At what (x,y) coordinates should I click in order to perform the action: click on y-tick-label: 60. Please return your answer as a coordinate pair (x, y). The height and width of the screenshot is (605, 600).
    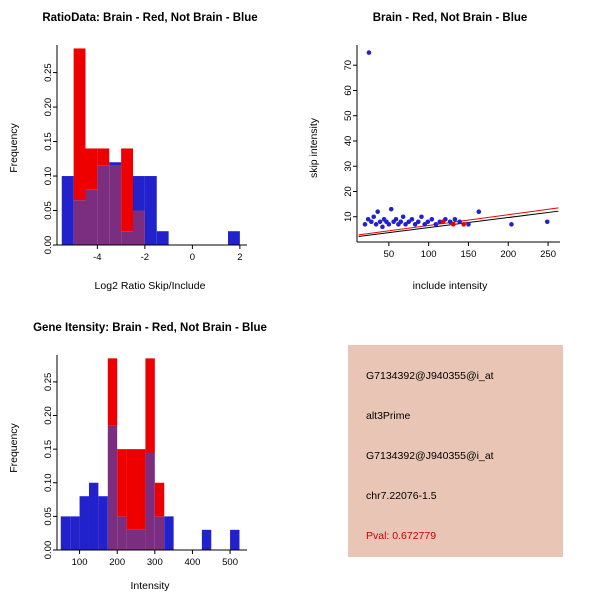
    Looking at the image, I should click on (348, 90).